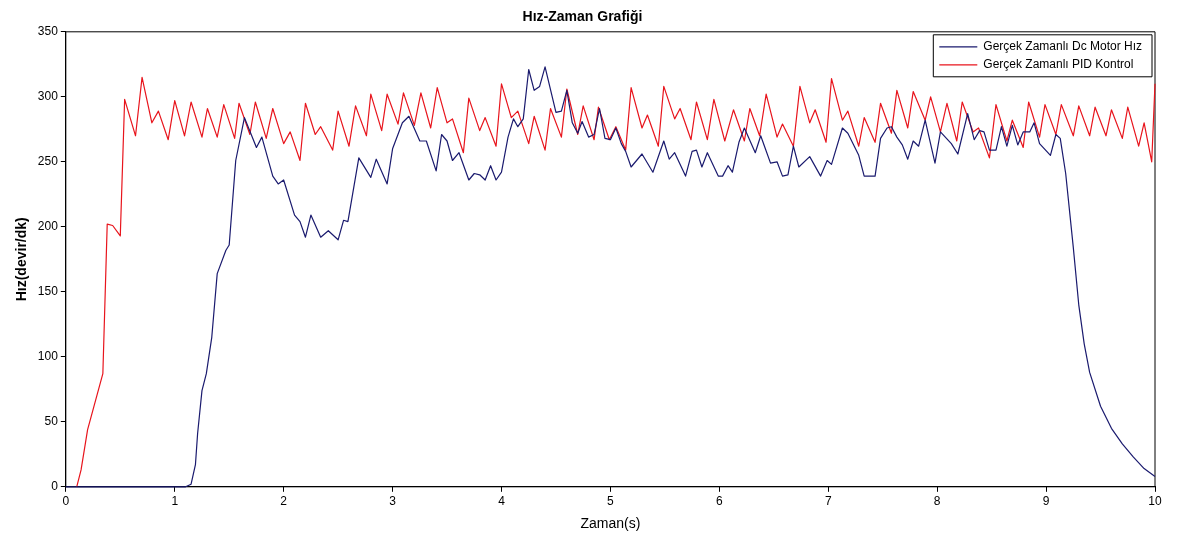 Image resolution: width=1180 pixels, height=542 pixels. What do you see at coordinates (284, 501) in the screenshot?
I see `x-tick-label: 2` at bounding box center [284, 501].